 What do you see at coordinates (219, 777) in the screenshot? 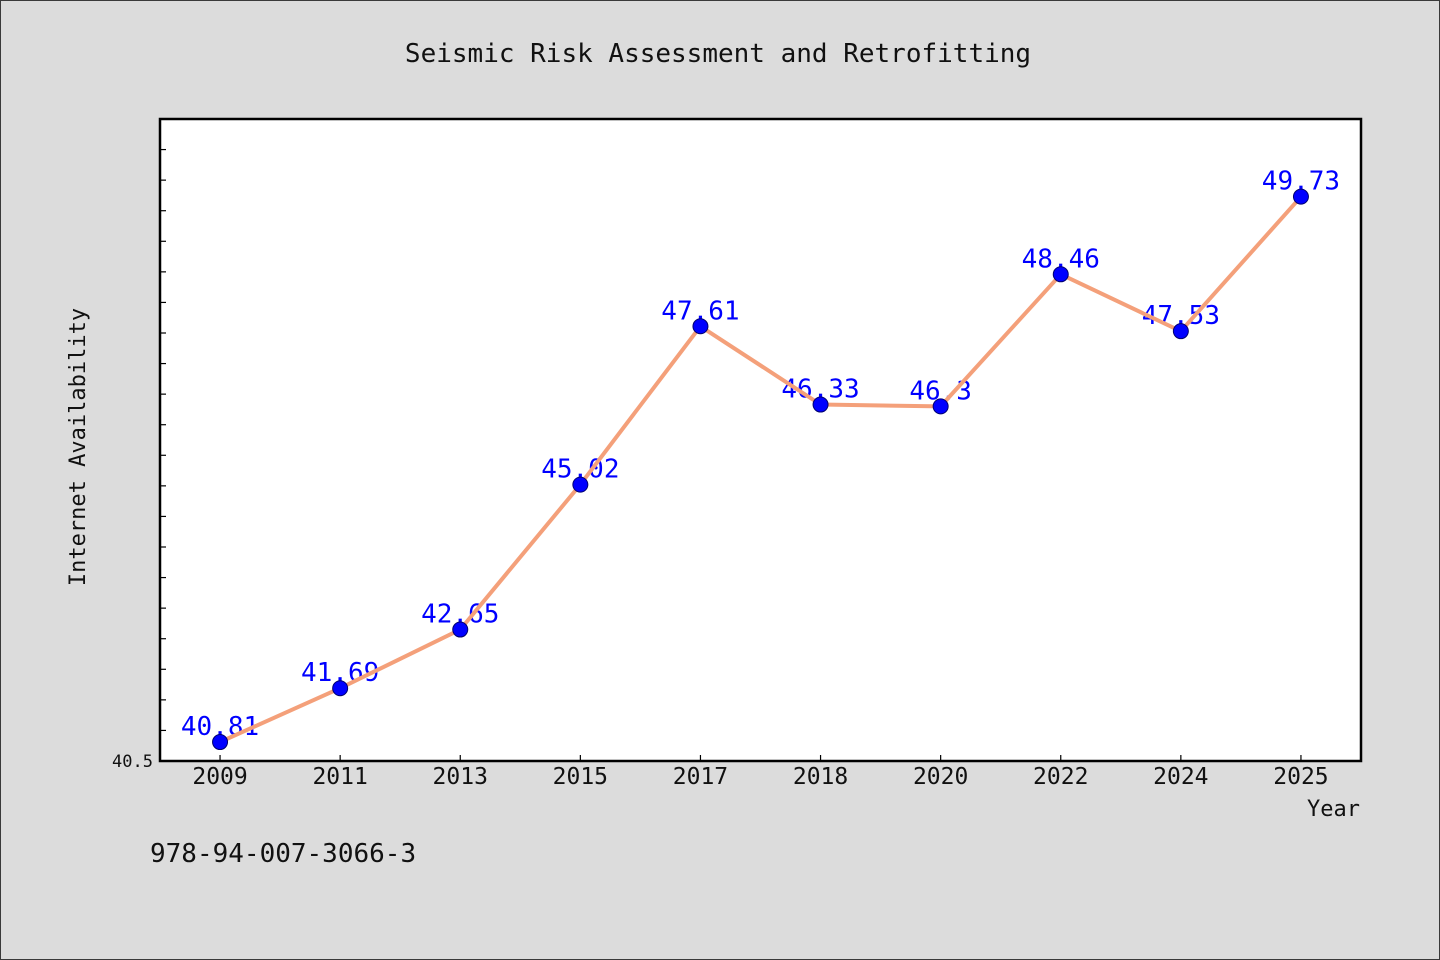
I see `x-tick-label: 2009` at bounding box center [219, 777].